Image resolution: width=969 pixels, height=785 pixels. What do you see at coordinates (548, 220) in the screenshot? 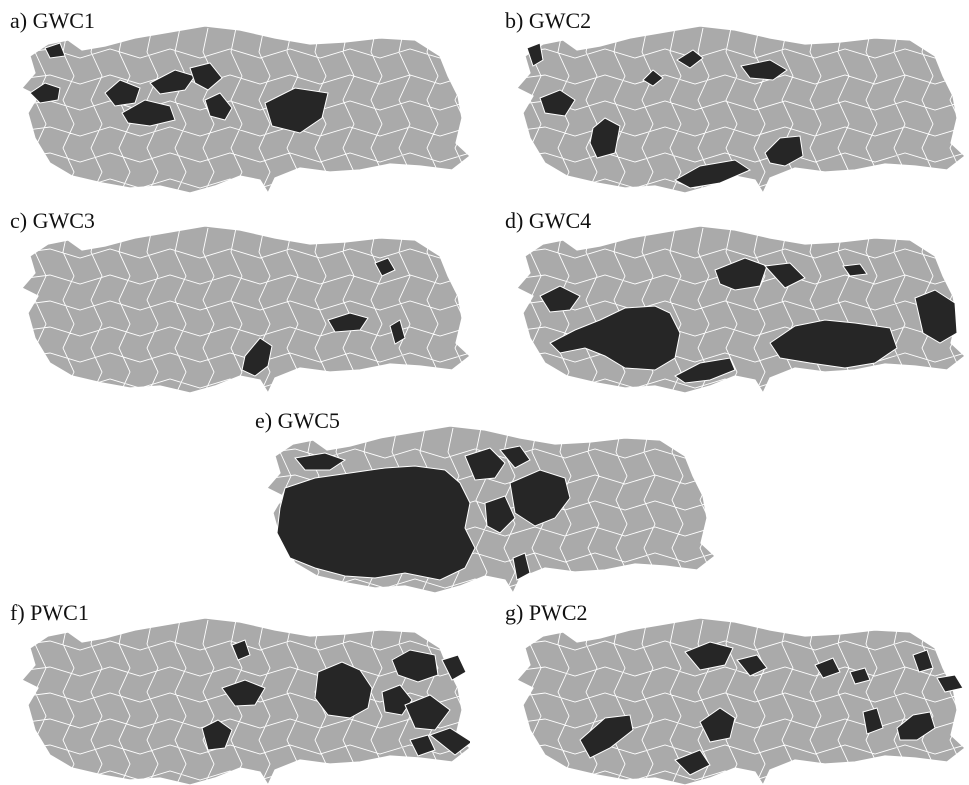
I see `panel-label: d) GWC4` at bounding box center [548, 220].